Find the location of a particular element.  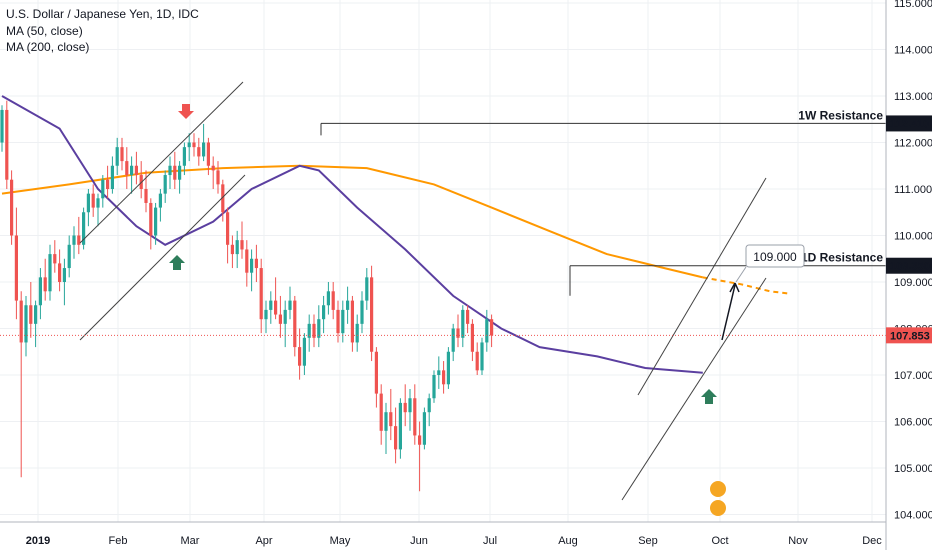

target-box is located at coordinates (775, 256).